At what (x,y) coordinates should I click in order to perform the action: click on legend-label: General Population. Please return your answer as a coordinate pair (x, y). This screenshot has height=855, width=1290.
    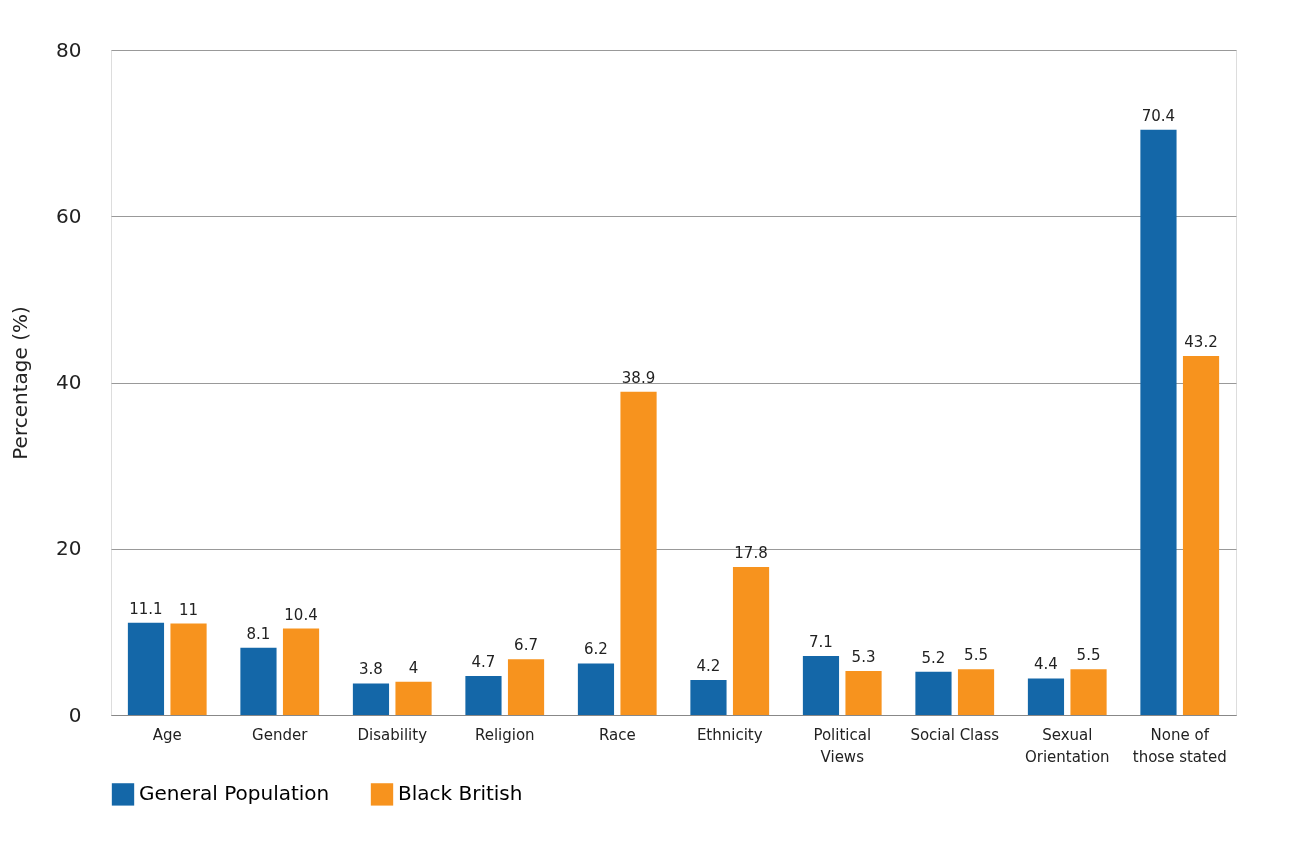
    Looking at the image, I should click on (234, 793).